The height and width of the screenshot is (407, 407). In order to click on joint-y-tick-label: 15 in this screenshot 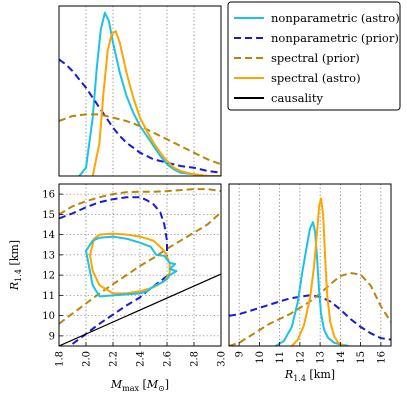, I will do `click(48, 215)`.